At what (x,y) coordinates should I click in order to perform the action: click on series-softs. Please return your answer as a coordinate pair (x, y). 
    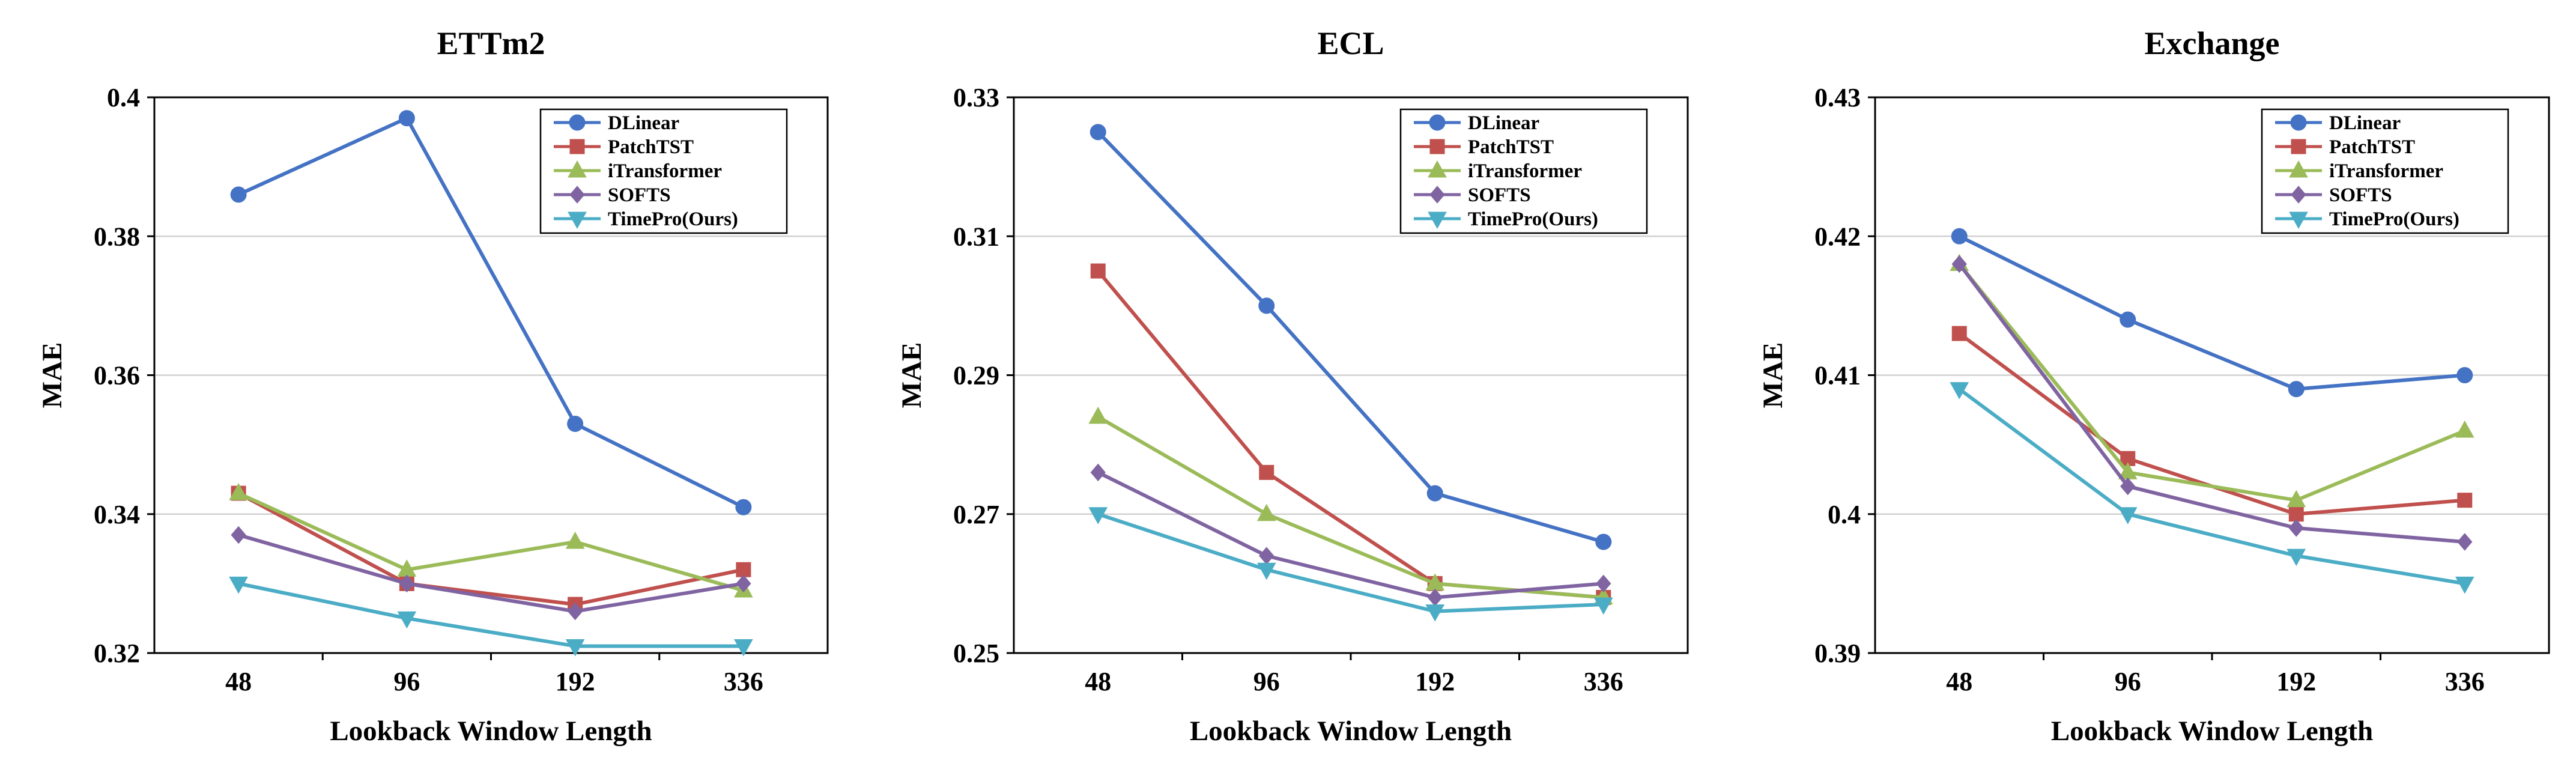
    Looking at the image, I should click on (2212, 403).